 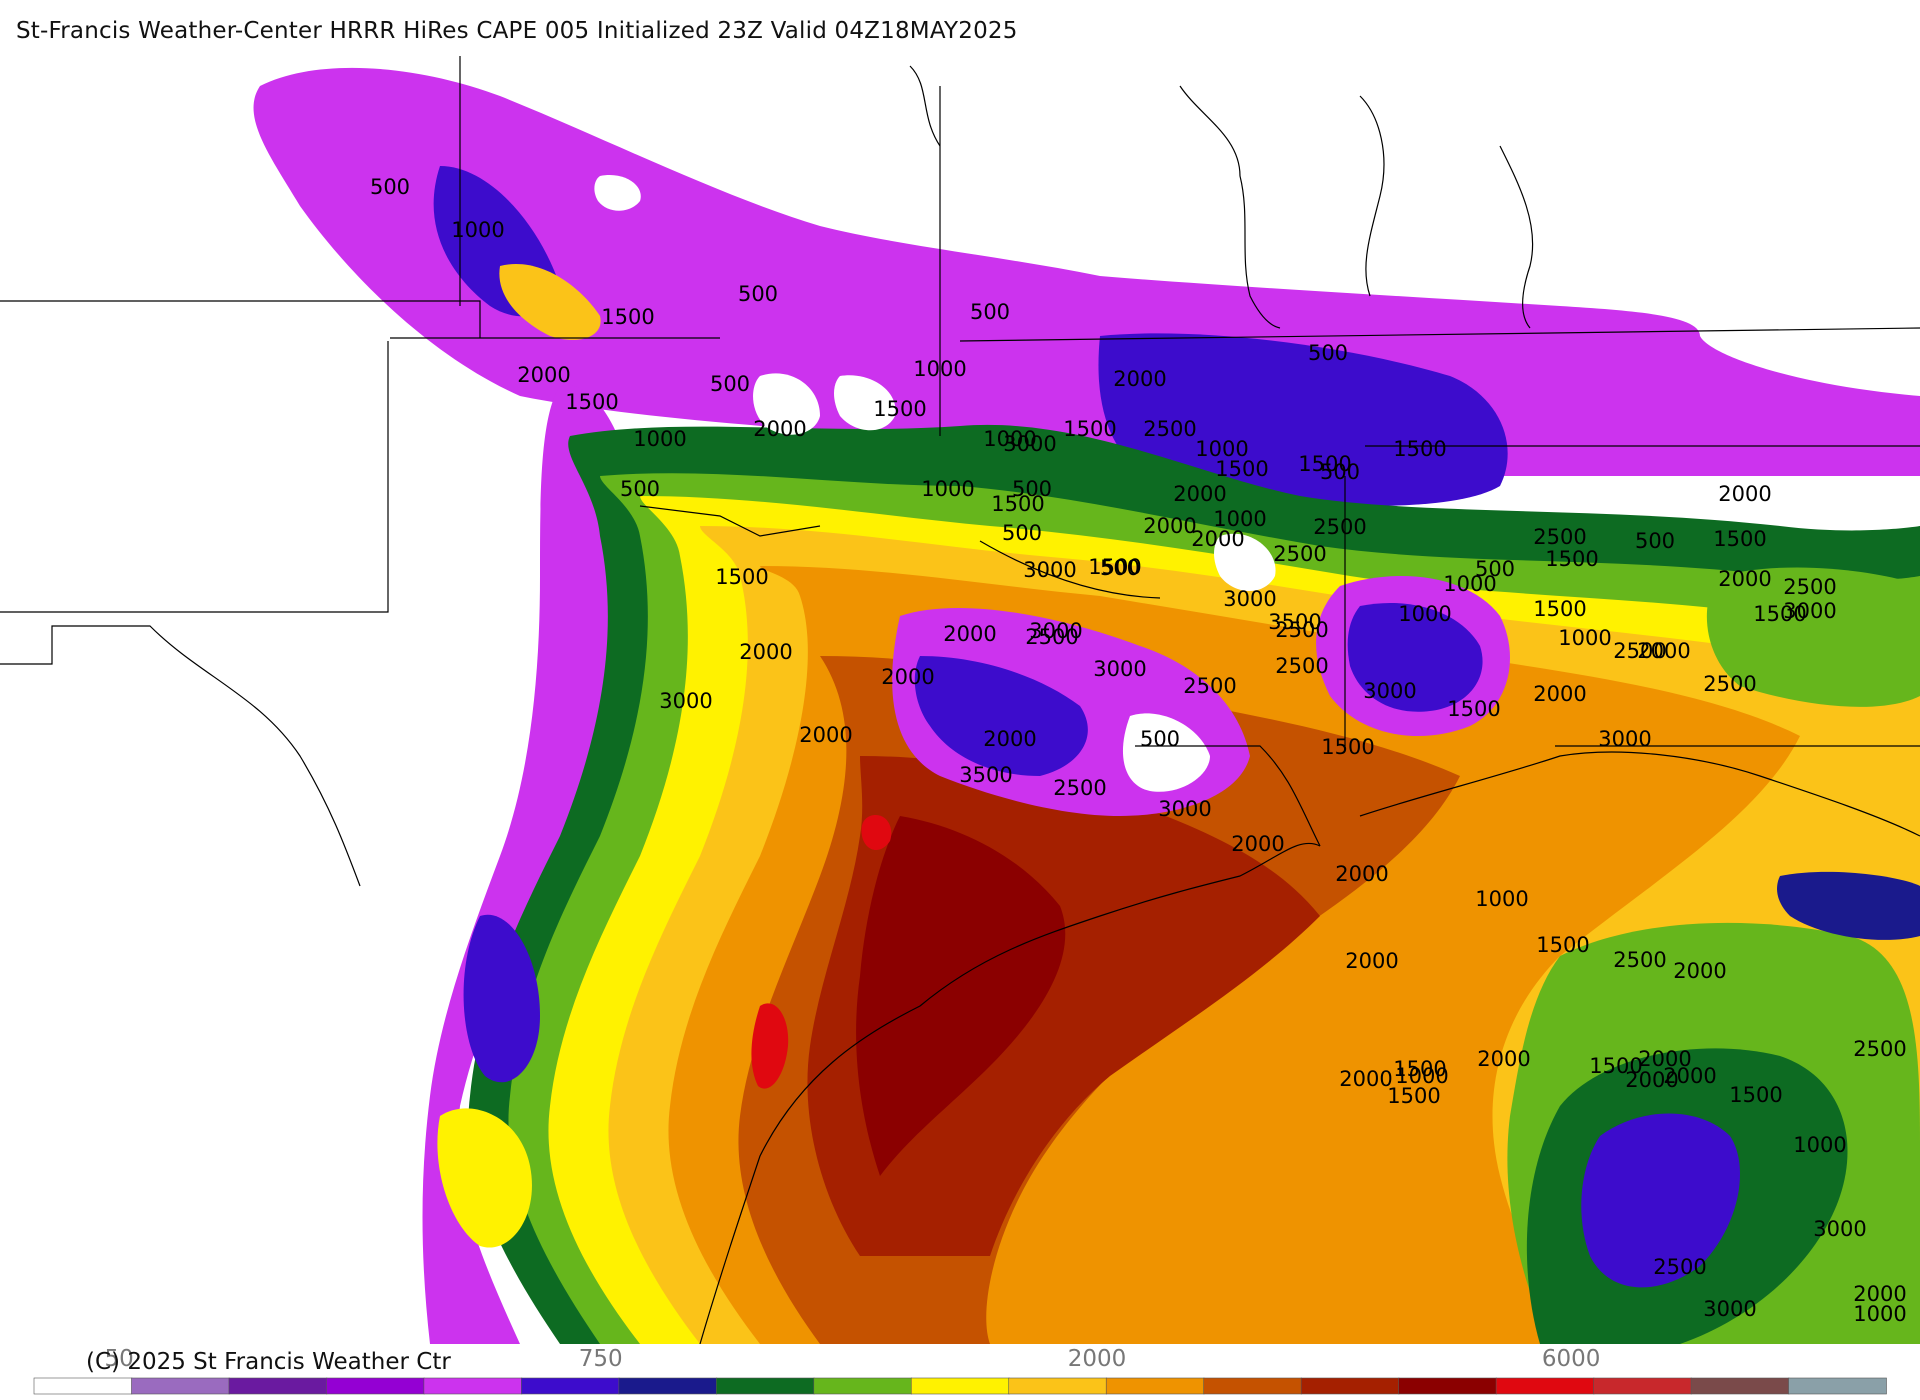 What do you see at coordinates (1166, 752) in the screenshot?
I see `cape-region-white-mid` at bounding box center [1166, 752].